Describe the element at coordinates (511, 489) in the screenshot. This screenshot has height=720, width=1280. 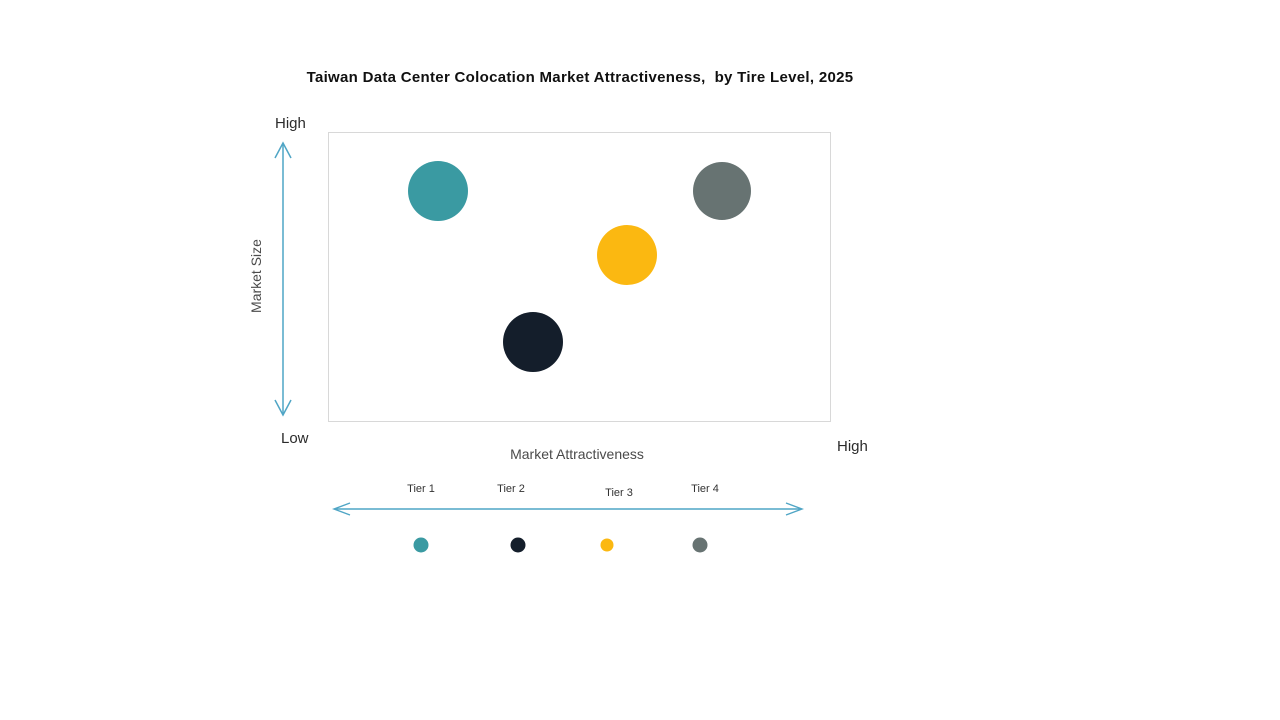
I see `legend-label-tier-2: Tier 2` at that location.